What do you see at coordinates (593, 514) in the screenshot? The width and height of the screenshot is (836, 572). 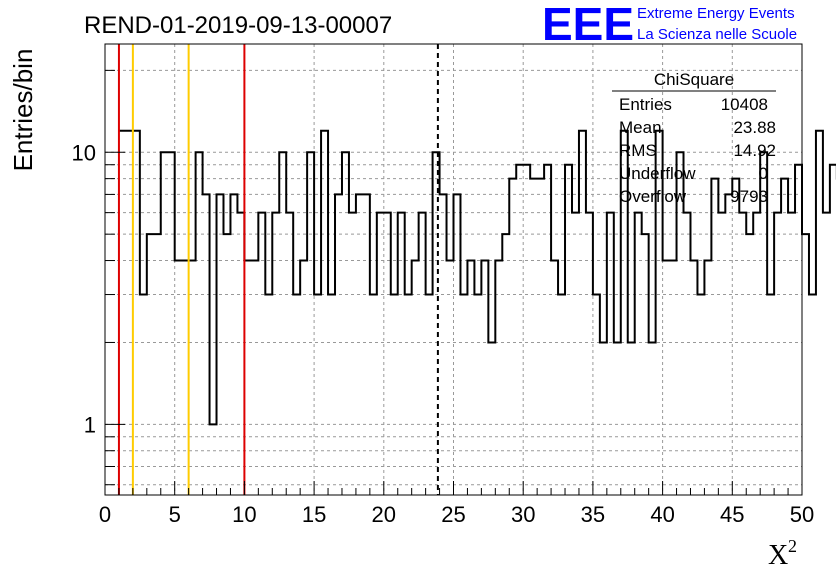 I see `x-tick-label: 35` at bounding box center [593, 514].